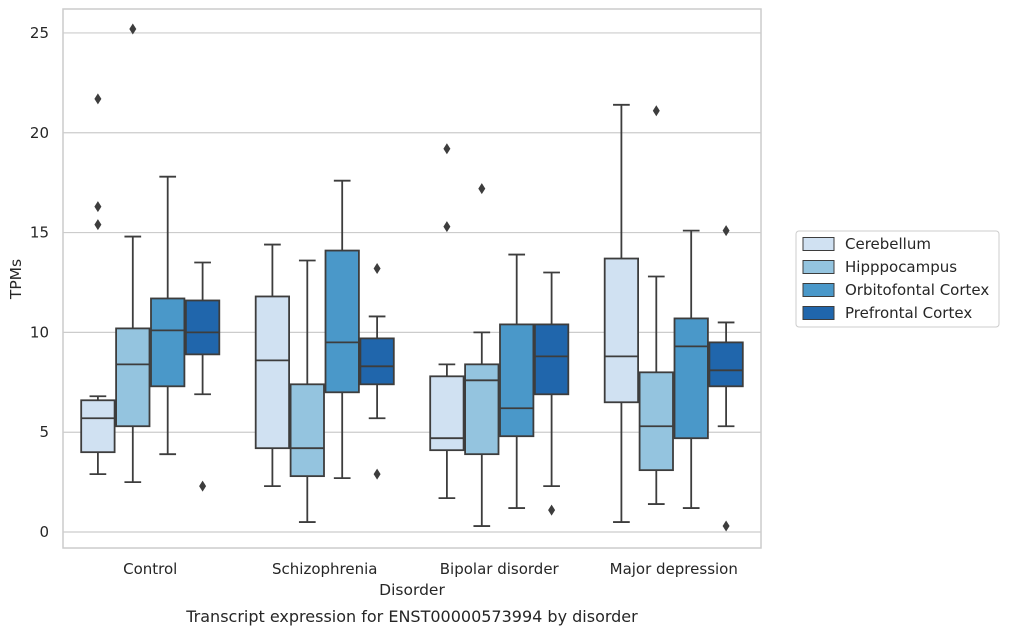 The width and height of the screenshot is (1009, 634). I want to click on y-axis-ticks: 0 5 10 15 20 25, so click(39, 282).